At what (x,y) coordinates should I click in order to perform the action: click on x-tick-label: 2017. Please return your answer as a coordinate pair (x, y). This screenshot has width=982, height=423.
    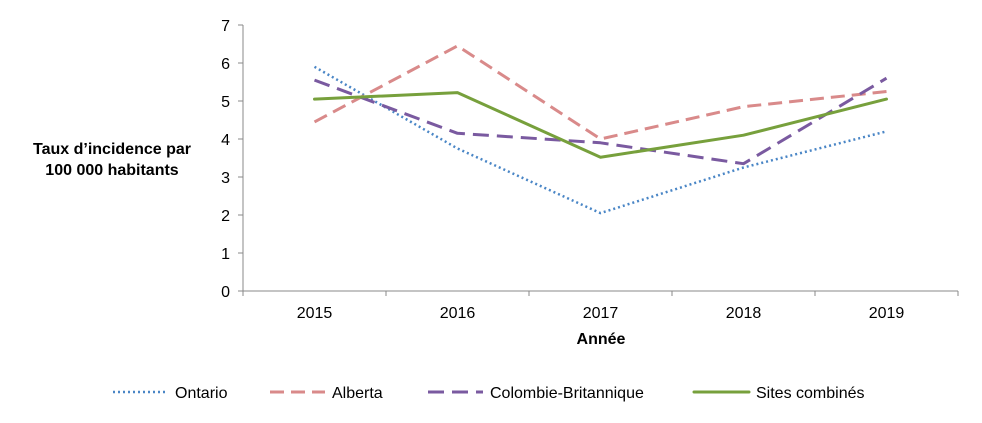
    Looking at the image, I should click on (601, 313).